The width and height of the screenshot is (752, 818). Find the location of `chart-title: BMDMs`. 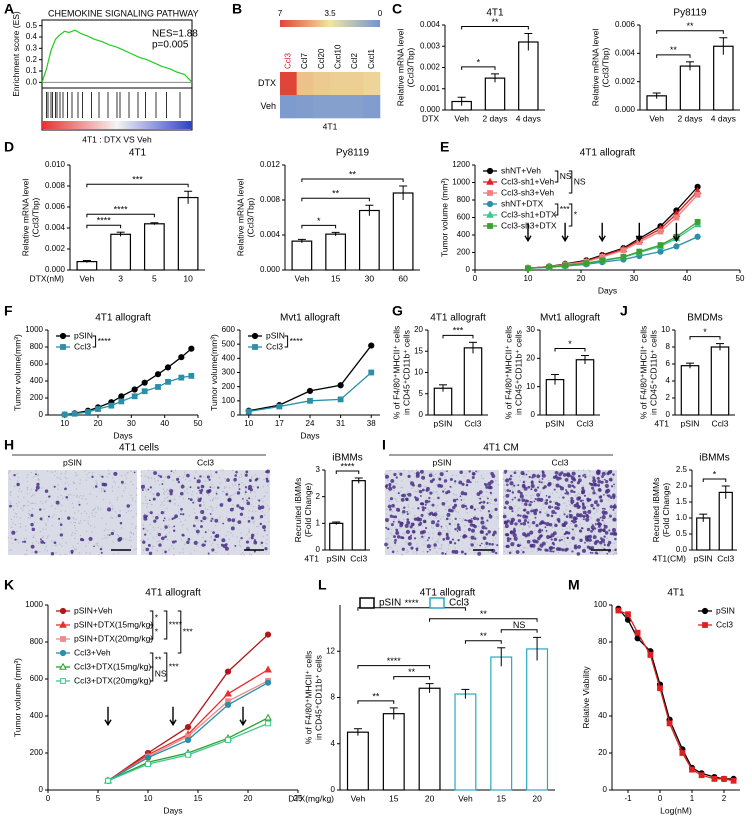

chart-title: BMDMs is located at coordinates (705, 318).